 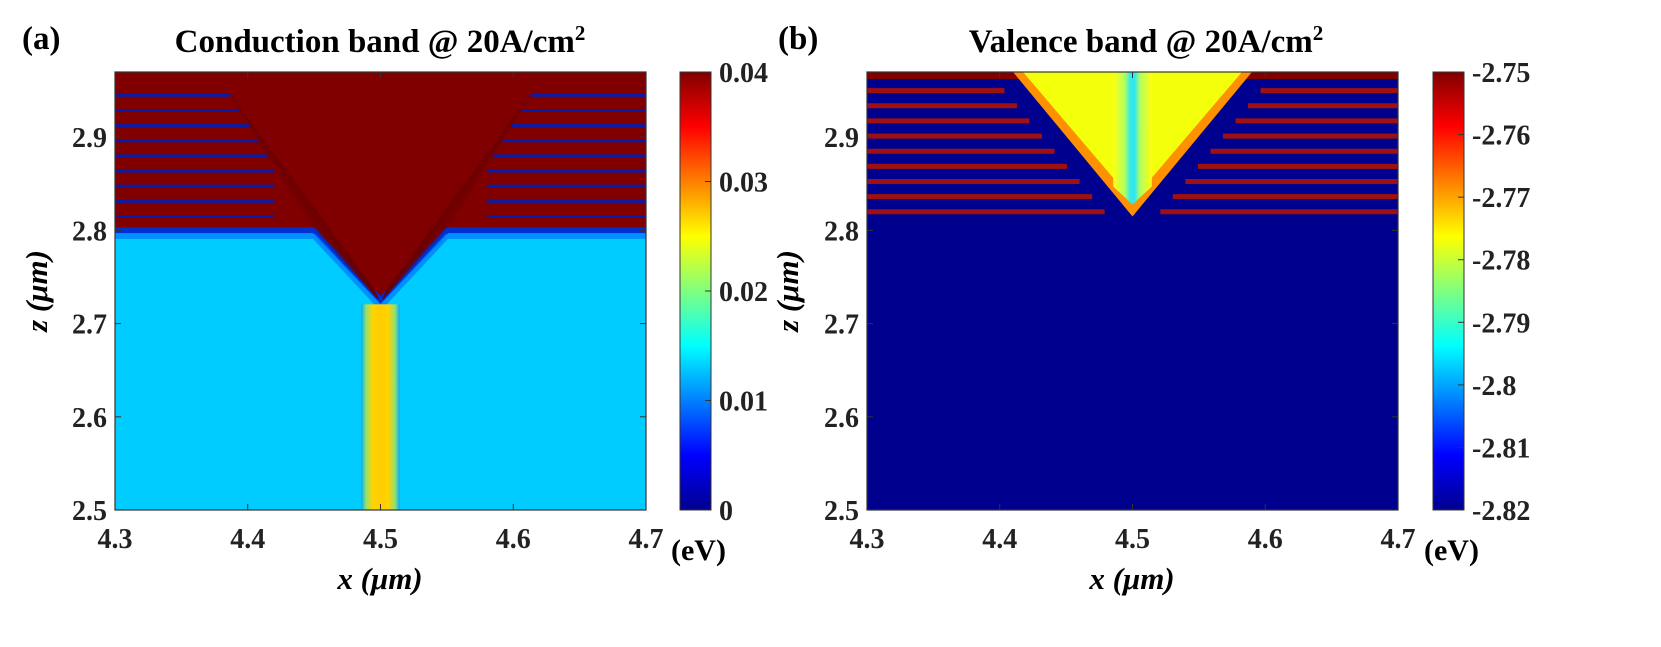 I want to click on chart-title-b: Valence band @ 20A/cm2, so click(x=1146, y=40).